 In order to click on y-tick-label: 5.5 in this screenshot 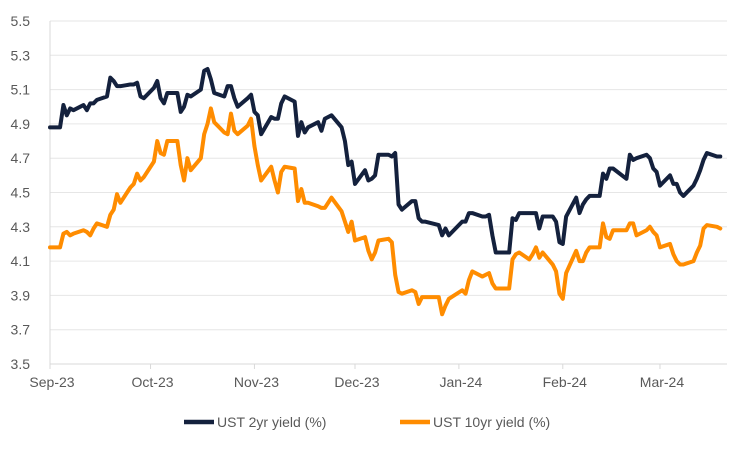, I will do `click(21, 21)`.